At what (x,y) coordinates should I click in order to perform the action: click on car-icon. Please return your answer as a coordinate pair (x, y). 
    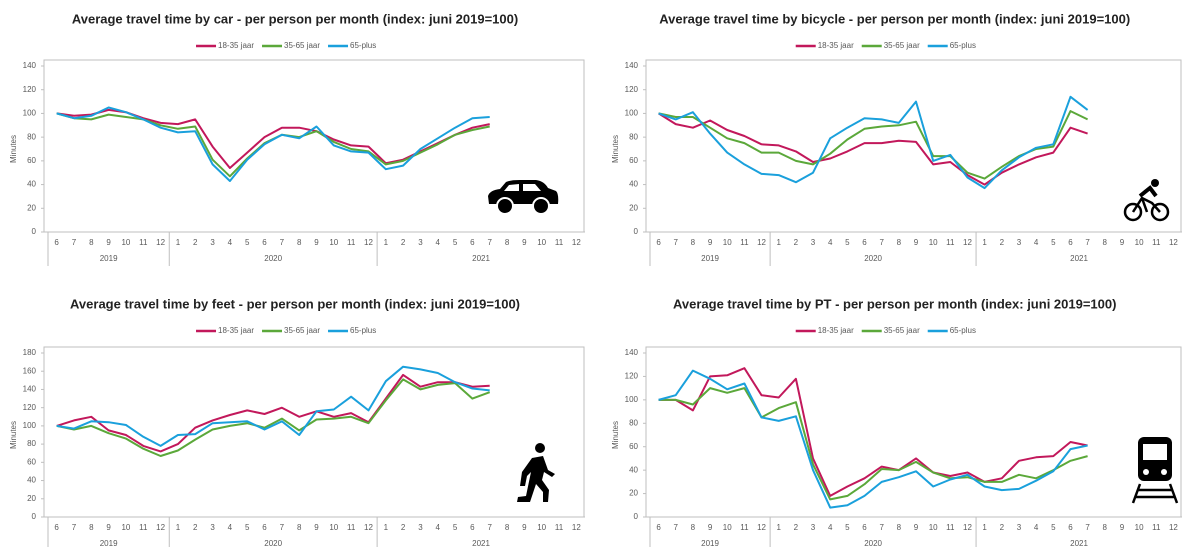
    Looking at the image, I should click on (523, 197).